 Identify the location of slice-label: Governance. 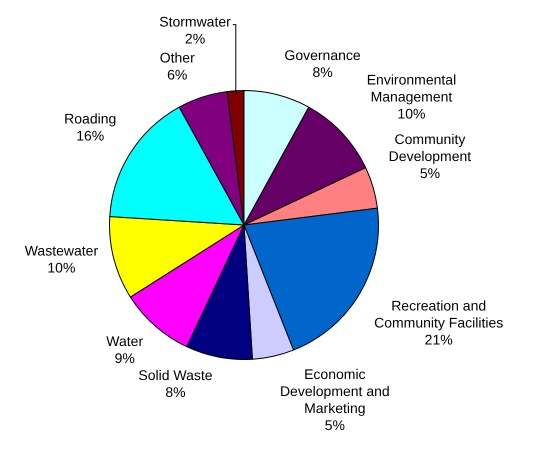
(322, 54).